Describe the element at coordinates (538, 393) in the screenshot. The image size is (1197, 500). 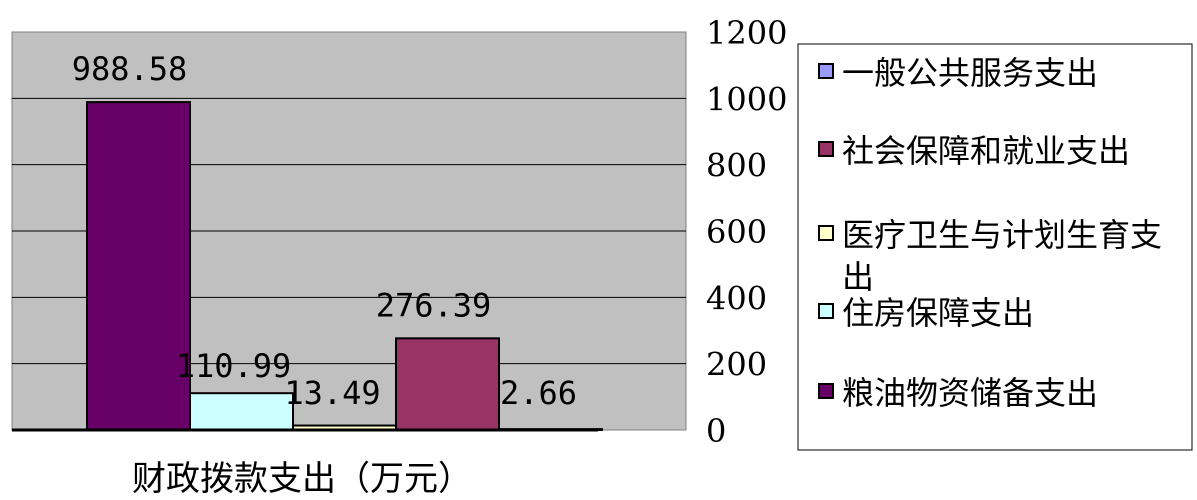
I see `data-label: 2.66` at that location.